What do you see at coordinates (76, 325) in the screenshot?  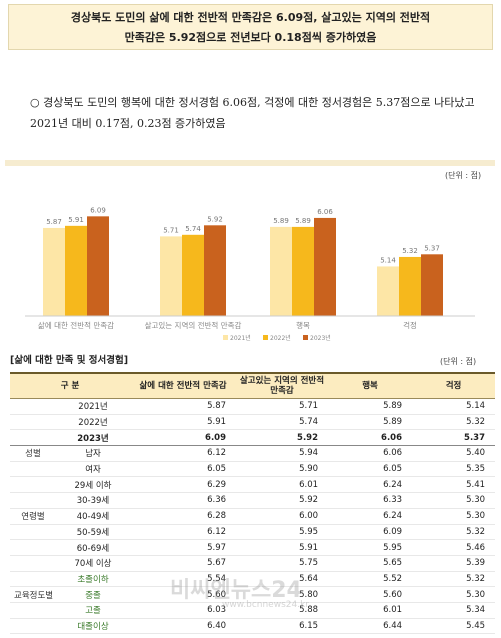 I see `category-label: 삶에 대한 전반적 만족감` at bounding box center [76, 325].